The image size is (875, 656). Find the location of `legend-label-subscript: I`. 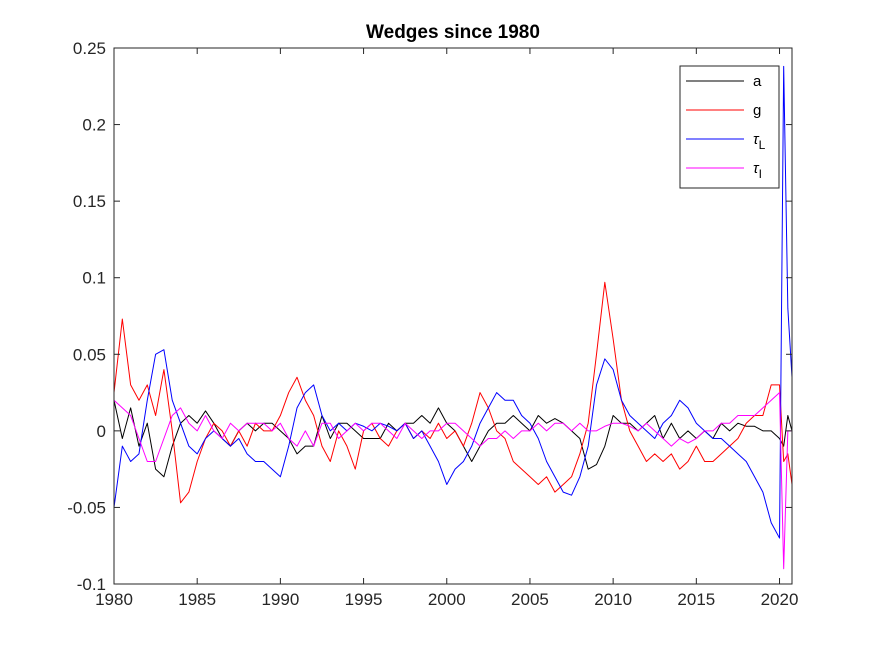

legend-label-subscript: I is located at coordinates (760, 174).